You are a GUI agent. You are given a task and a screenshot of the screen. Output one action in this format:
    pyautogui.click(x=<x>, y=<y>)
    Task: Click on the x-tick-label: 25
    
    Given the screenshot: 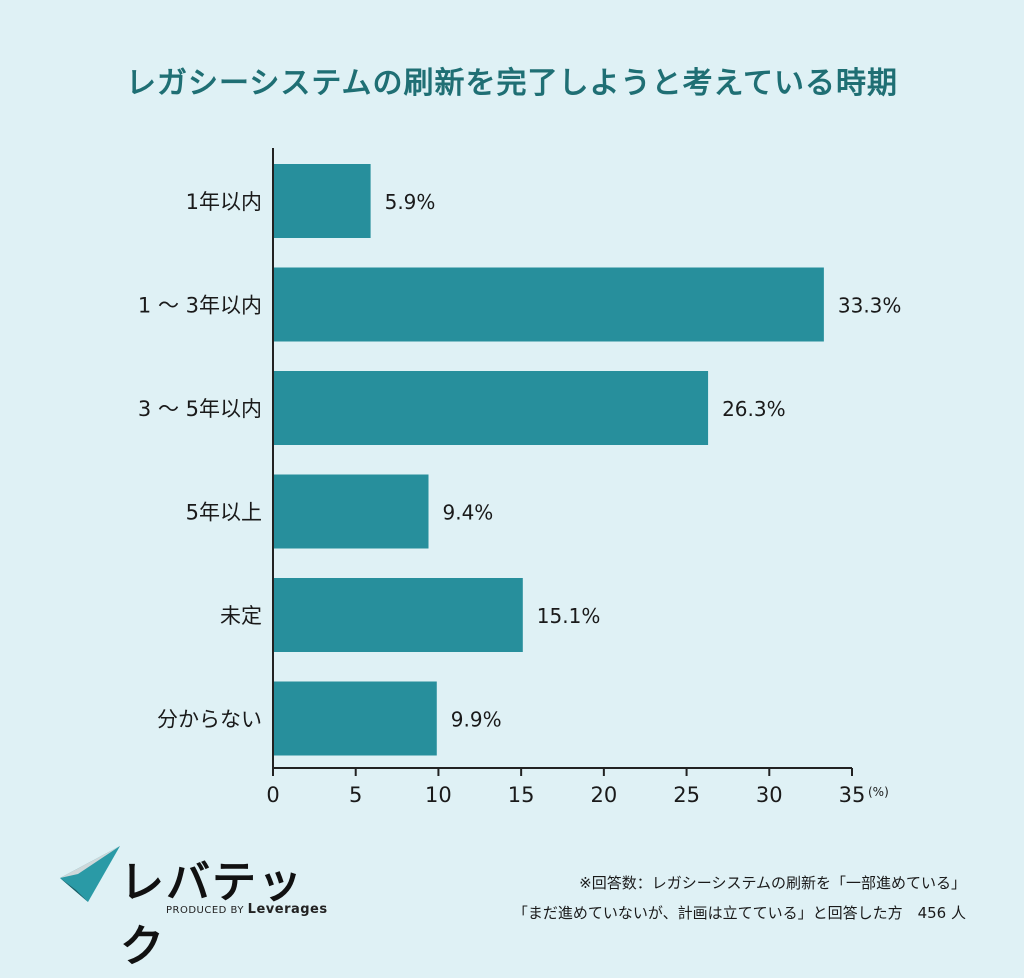 What is the action you would take?
    pyautogui.click(x=686, y=795)
    